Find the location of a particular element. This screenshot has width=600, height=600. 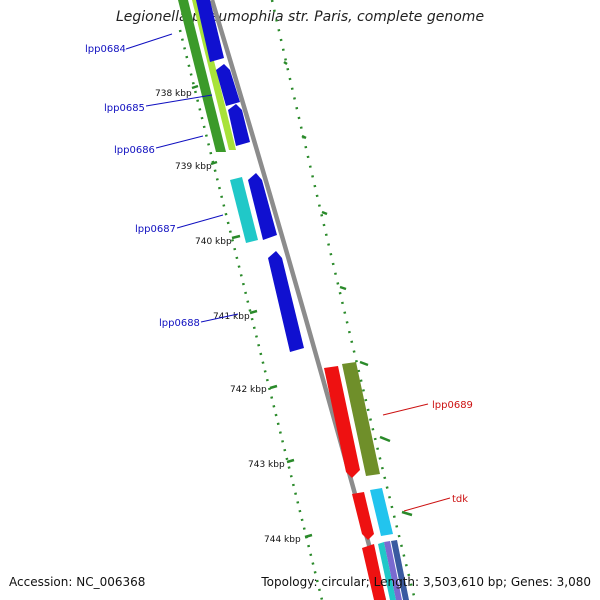

cds-lpp0689-red is located at coordinates (342, 422).